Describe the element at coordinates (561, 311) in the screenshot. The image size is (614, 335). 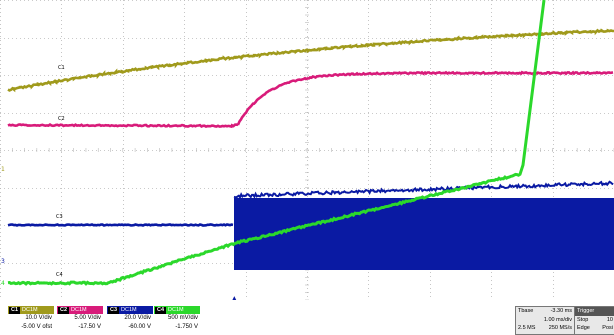
I see `timebase-delay: -3.30 ms` at that location.